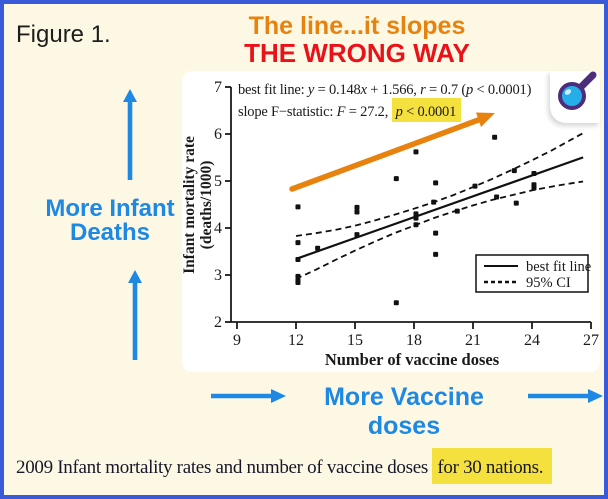  What do you see at coordinates (355, 340) in the screenshot?
I see `svg-text: 15` at bounding box center [355, 340].